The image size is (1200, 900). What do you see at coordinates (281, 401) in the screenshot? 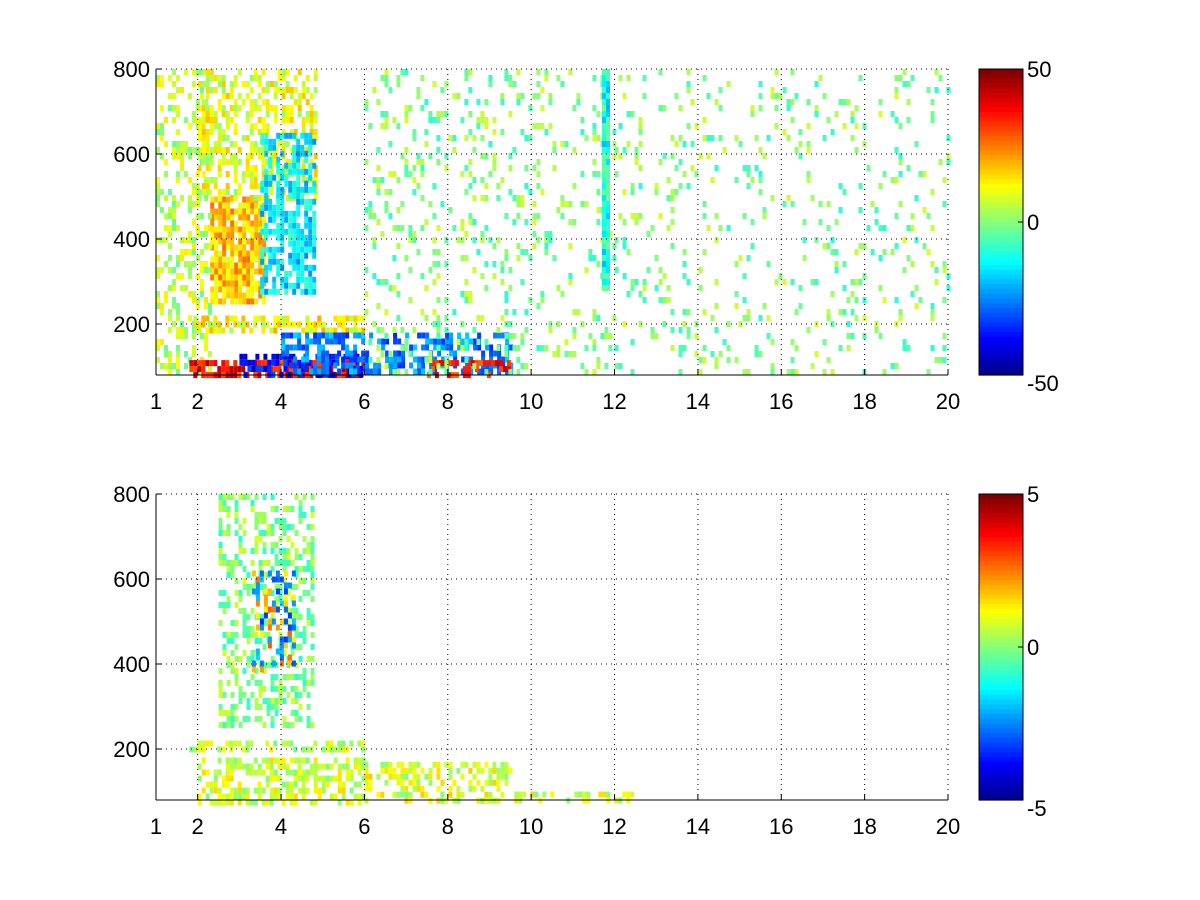
I see `x-tick-label: 4` at bounding box center [281, 401].